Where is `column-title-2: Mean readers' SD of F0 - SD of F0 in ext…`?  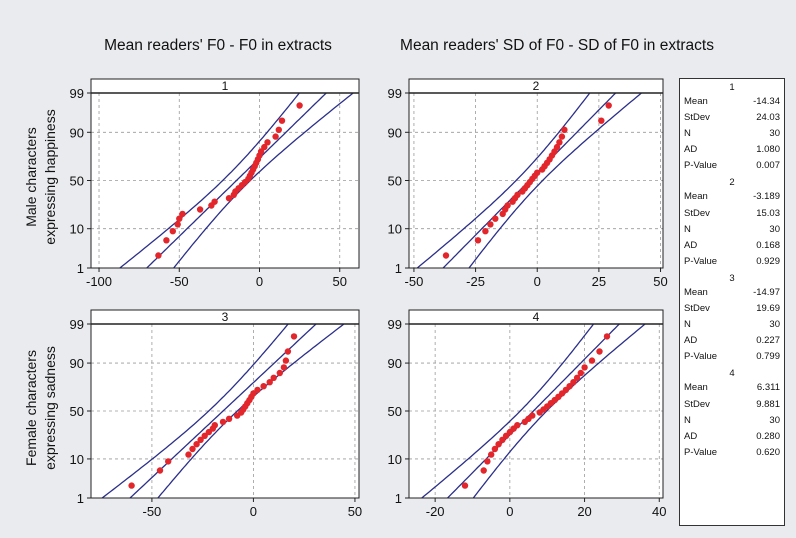
column-title-2: Mean readers' SD of F0 - SD of F0 in ext… is located at coordinates (557, 45).